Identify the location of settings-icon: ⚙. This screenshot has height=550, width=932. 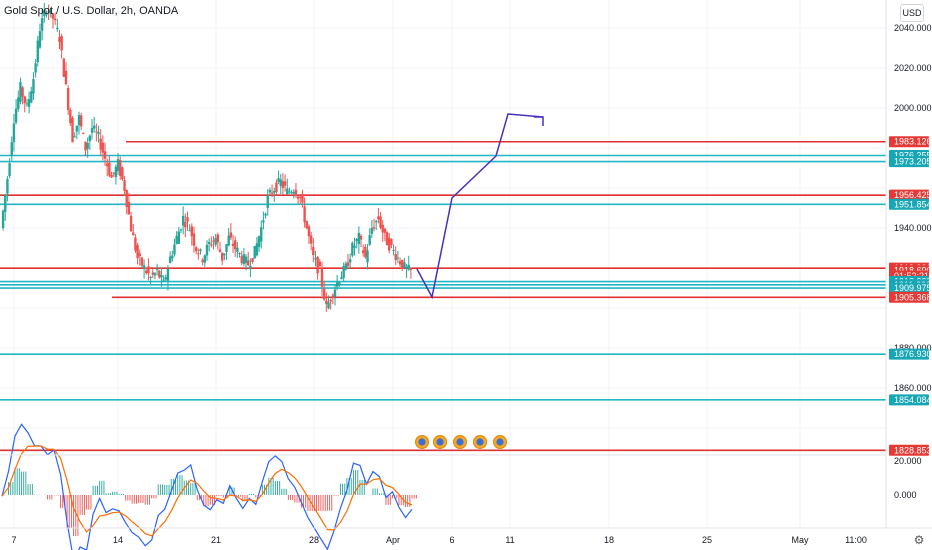
(919, 540).